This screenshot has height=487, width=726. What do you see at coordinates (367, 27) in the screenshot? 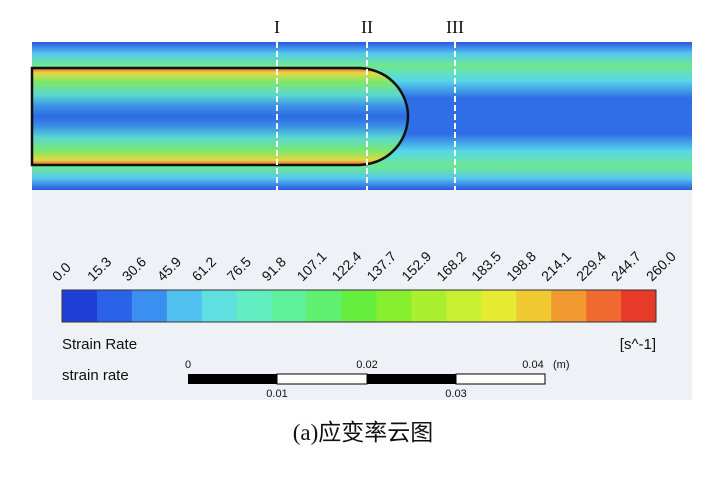
I see `section-label: II` at bounding box center [367, 27].